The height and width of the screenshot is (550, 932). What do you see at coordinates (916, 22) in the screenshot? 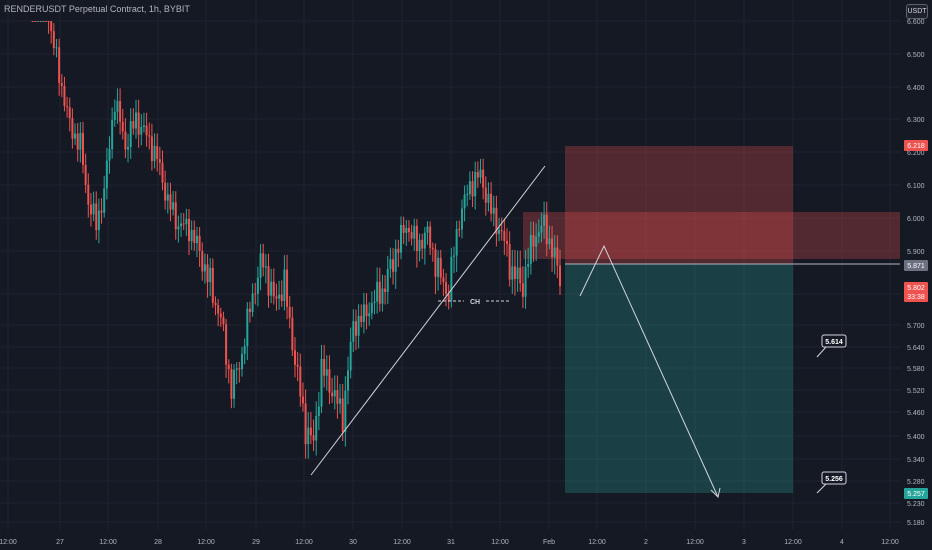
I see `y-tick-label: 6.600` at bounding box center [916, 22].